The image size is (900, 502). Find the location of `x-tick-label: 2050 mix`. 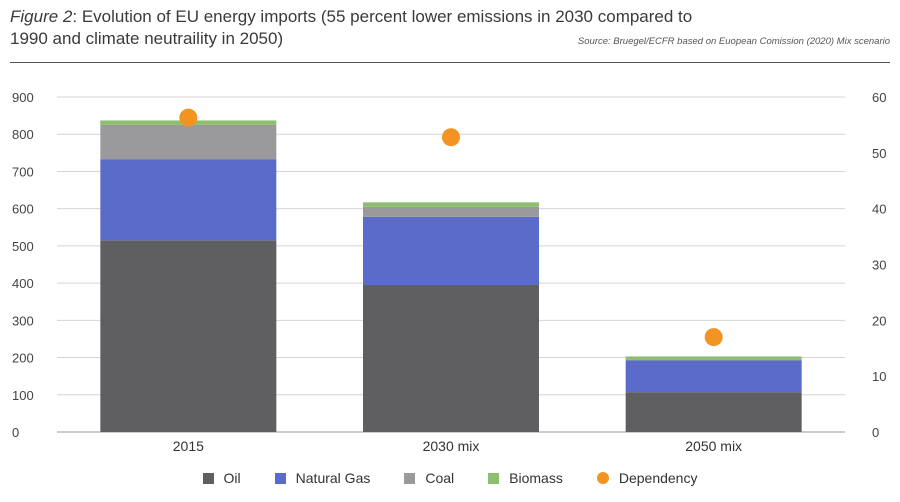

x-tick-label: 2050 mix is located at coordinates (713, 446).